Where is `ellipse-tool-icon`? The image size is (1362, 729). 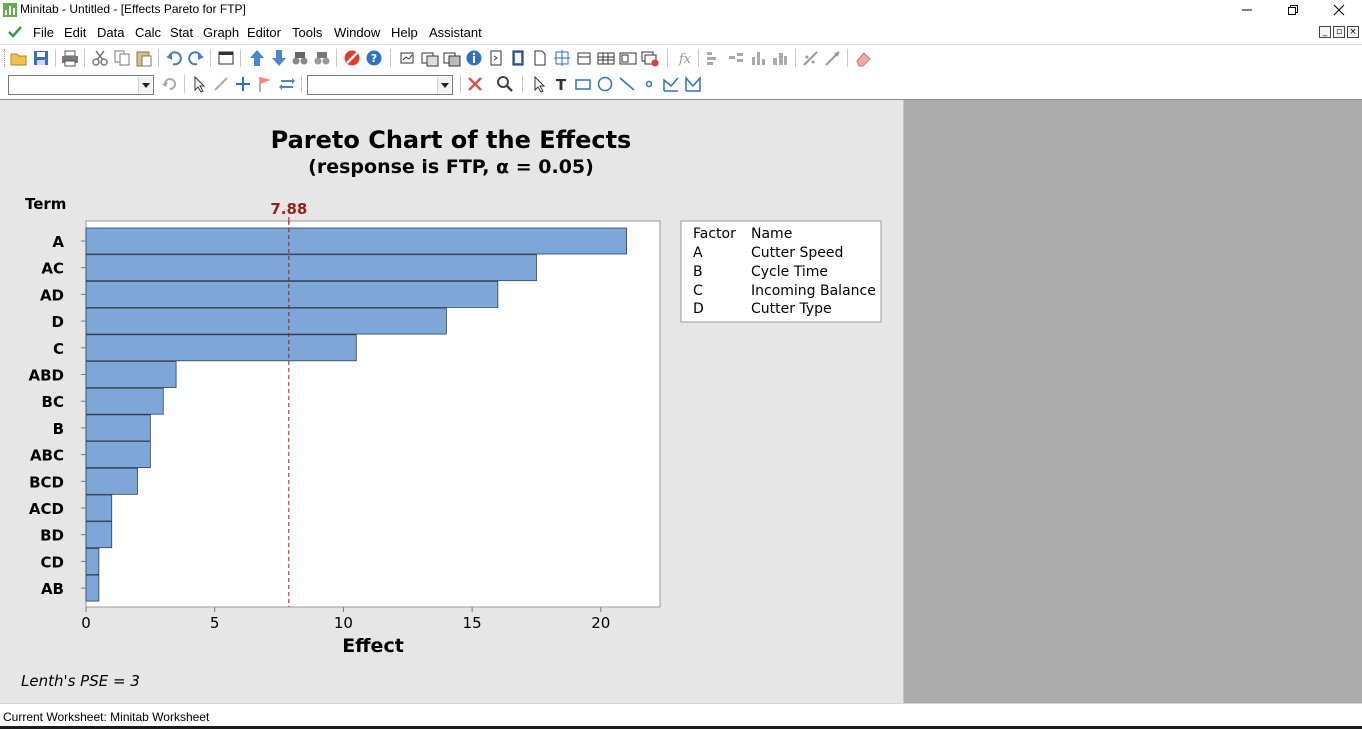 ellipse-tool-icon is located at coordinates (605, 84).